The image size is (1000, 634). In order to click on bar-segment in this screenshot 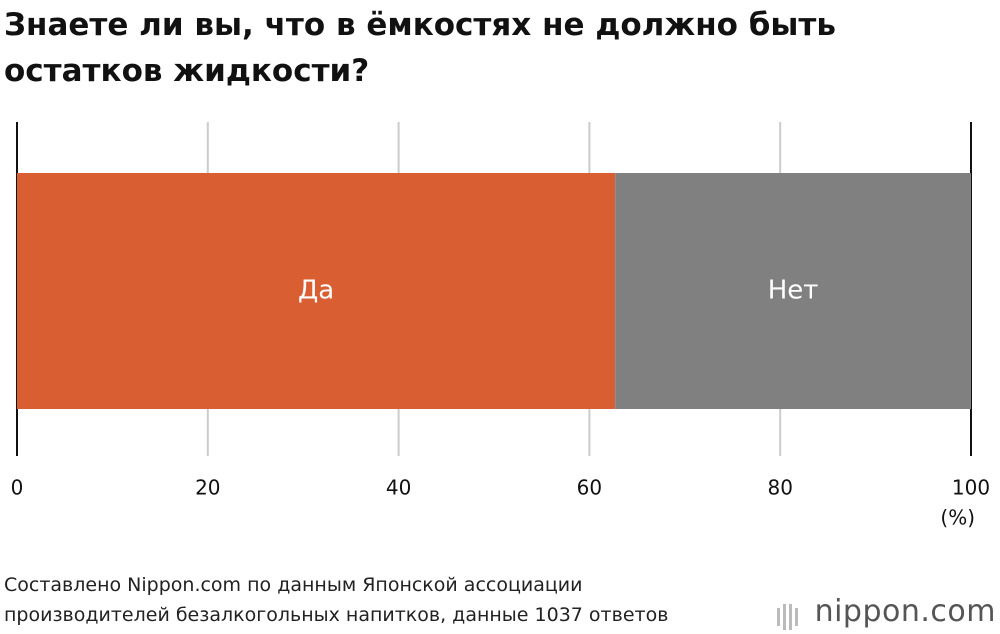, I will do `click(793, 291)`.